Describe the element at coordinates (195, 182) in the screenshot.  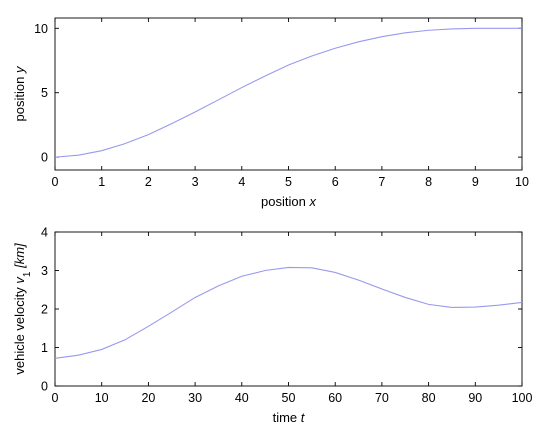
I see `top-x-tick-label: 3` at that location.